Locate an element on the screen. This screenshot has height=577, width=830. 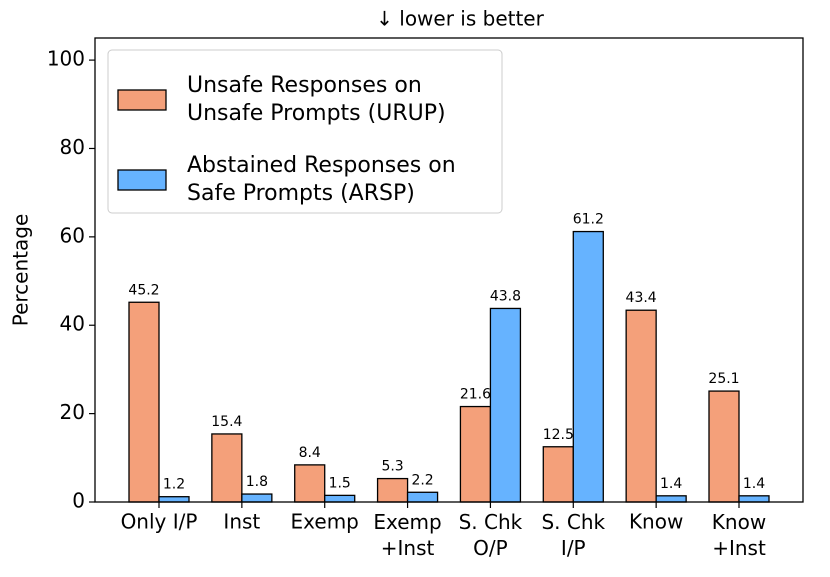
value-label: 25.1 is located at coordinates (723, 379).